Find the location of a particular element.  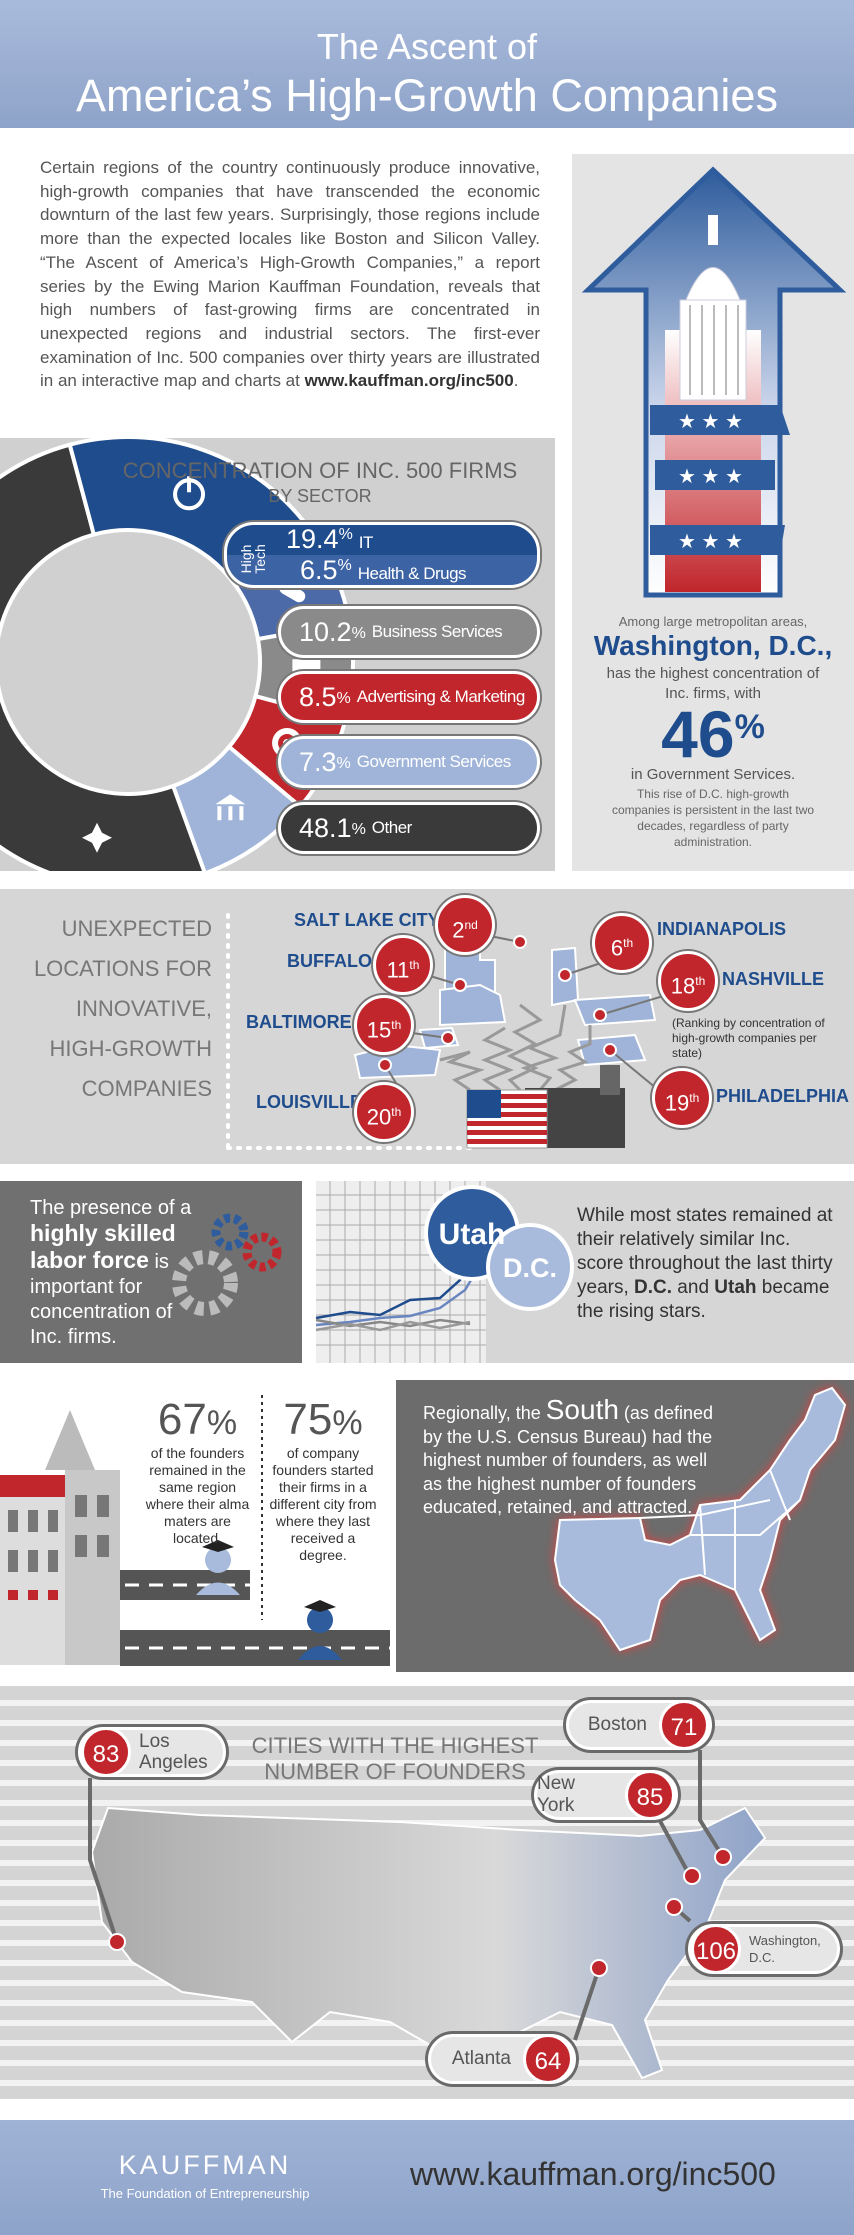

labor-pre: The presence of a is located at coordinates (111, 1208).